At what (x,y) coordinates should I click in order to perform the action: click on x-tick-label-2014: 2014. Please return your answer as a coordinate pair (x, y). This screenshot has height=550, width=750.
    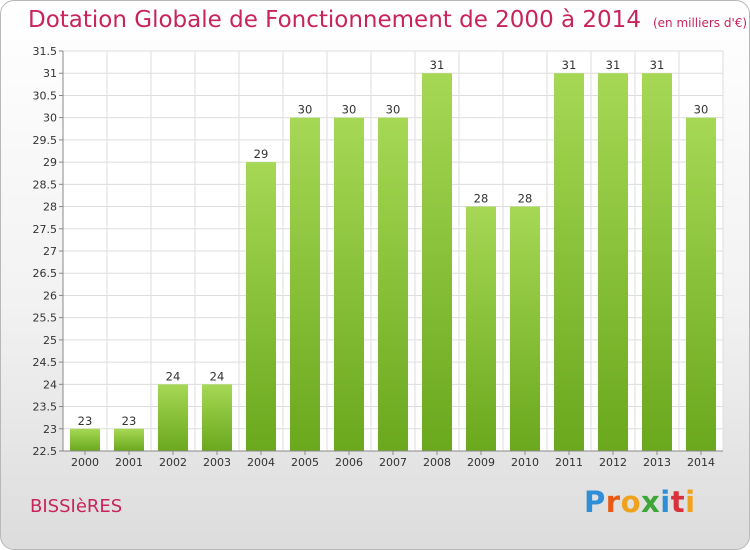
    Looking at the image, I should click on (701, 462).